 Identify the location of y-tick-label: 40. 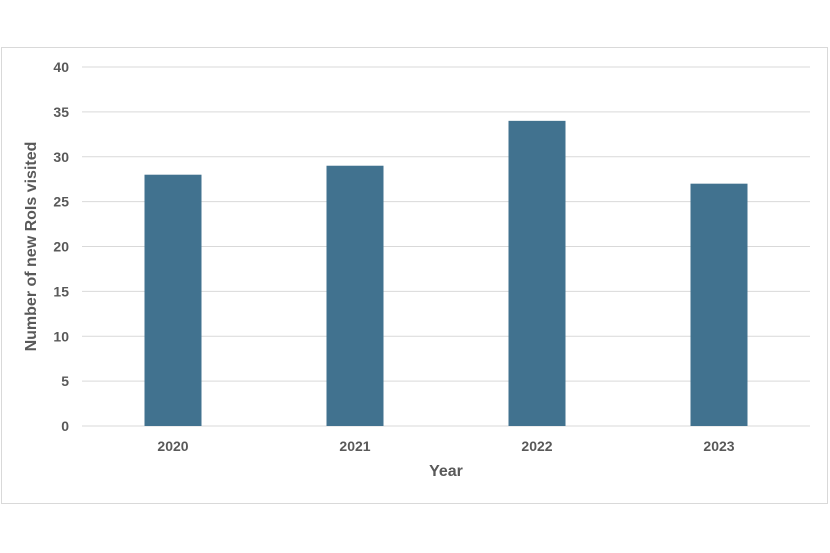
(61, 67).